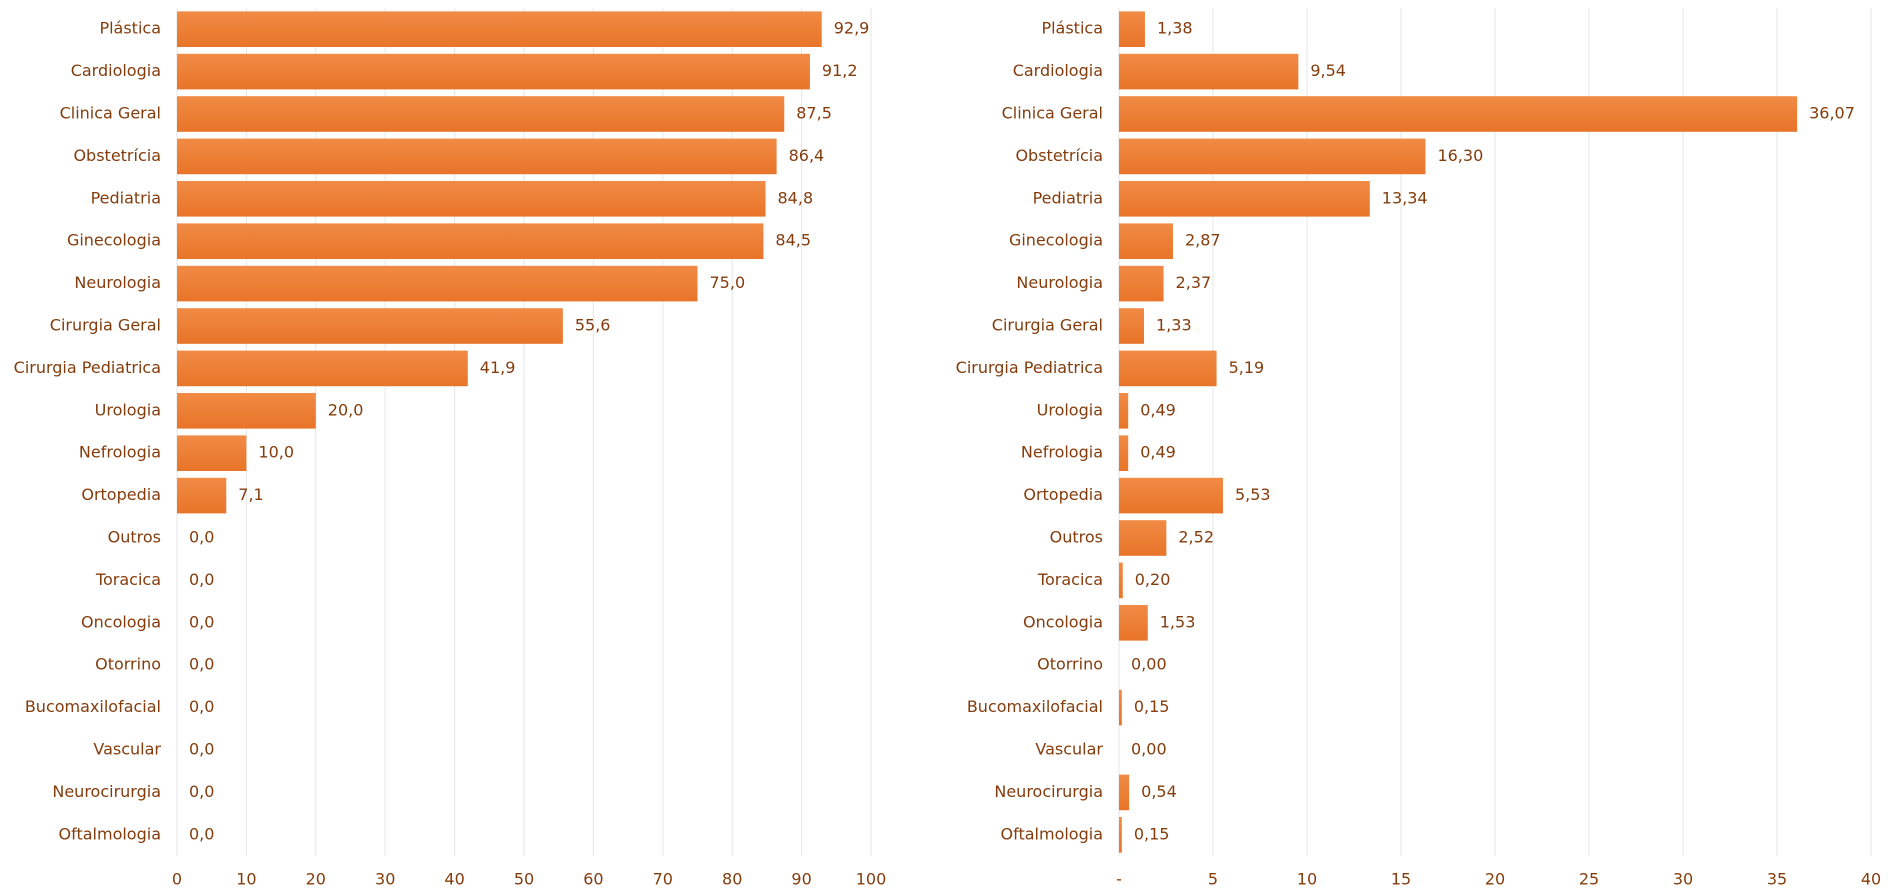  Describe the element at coordinates (1328, 70) in the screenshot. I see `value-label: 9,54` at that location.